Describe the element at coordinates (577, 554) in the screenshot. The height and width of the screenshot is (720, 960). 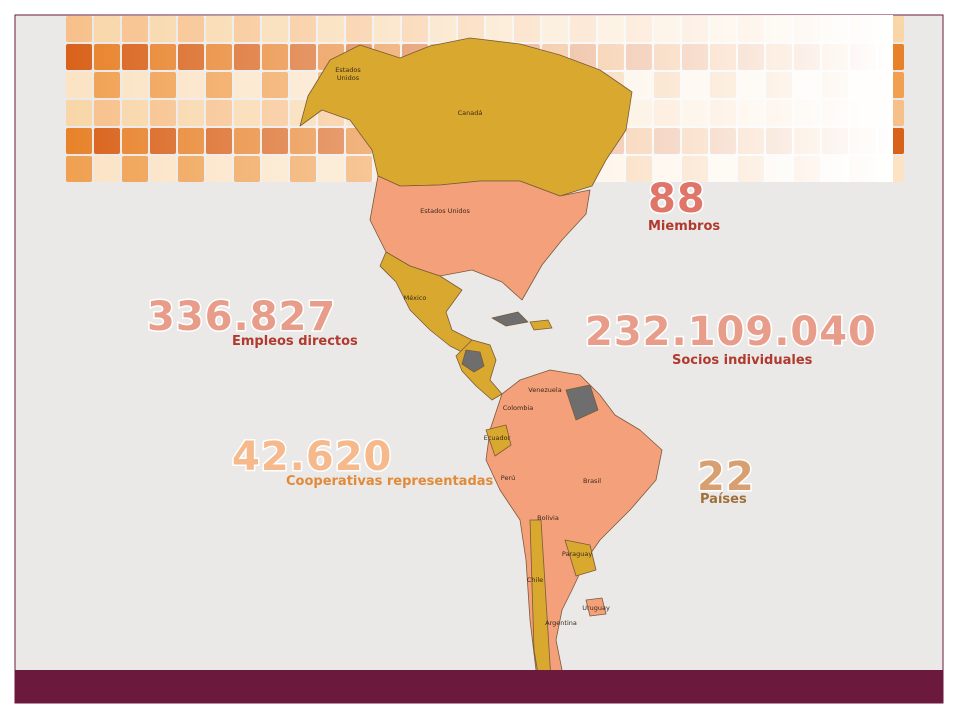
I see `country-label: Paraguay` at that location.